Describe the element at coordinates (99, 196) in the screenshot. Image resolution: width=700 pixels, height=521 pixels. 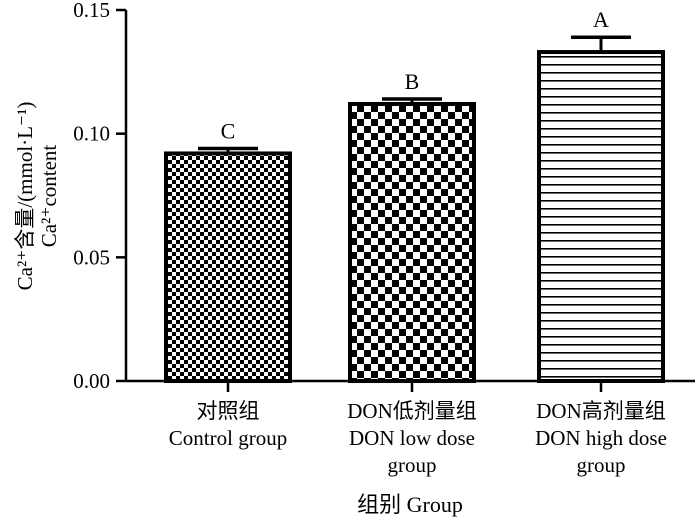
I see `y-ticks: 0.00 0.05 0.10 0.15` at that location.